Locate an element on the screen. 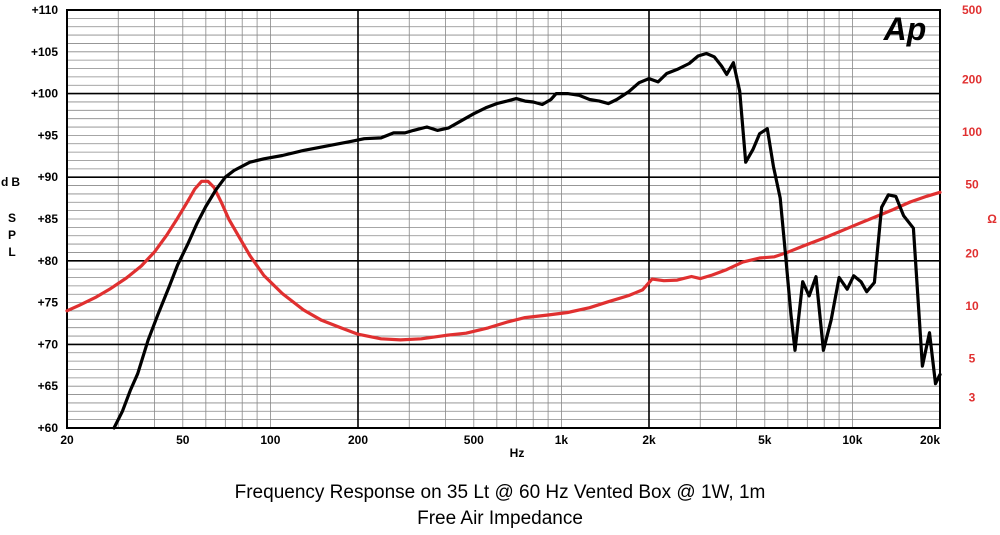 The height and width of the screenshot is (535, 1000). y-right-tick-label: 500 is located at coordinates (972, 10).